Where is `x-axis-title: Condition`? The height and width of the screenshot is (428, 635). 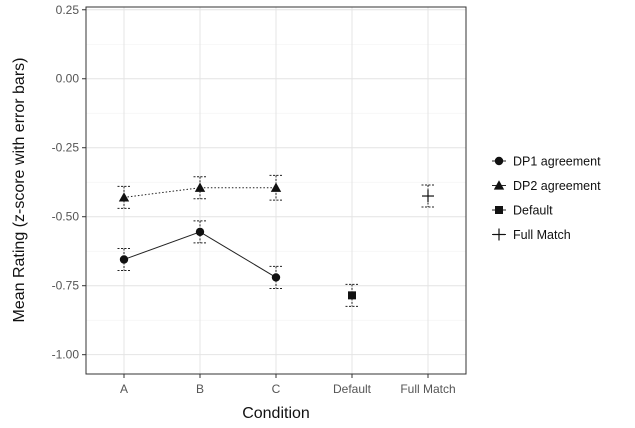 x-axis-title: Condition is located at coordinates (276, 413).